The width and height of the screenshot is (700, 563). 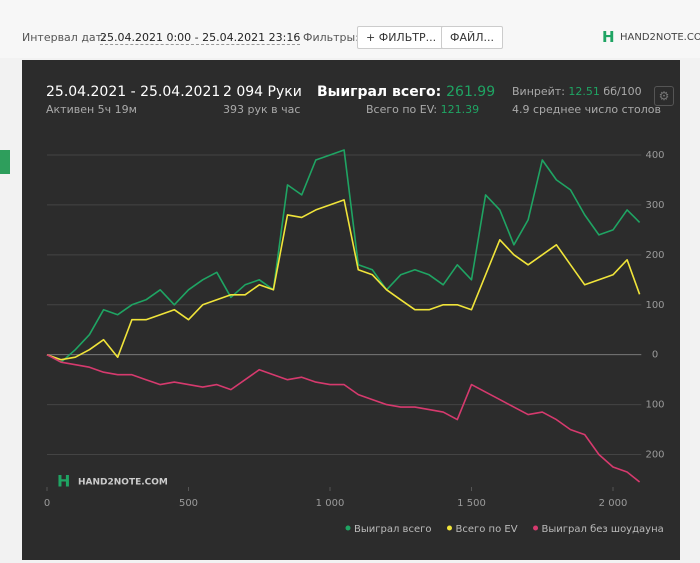 I want to click on x-tick-label: 2 000, so click(x=613, y=503).